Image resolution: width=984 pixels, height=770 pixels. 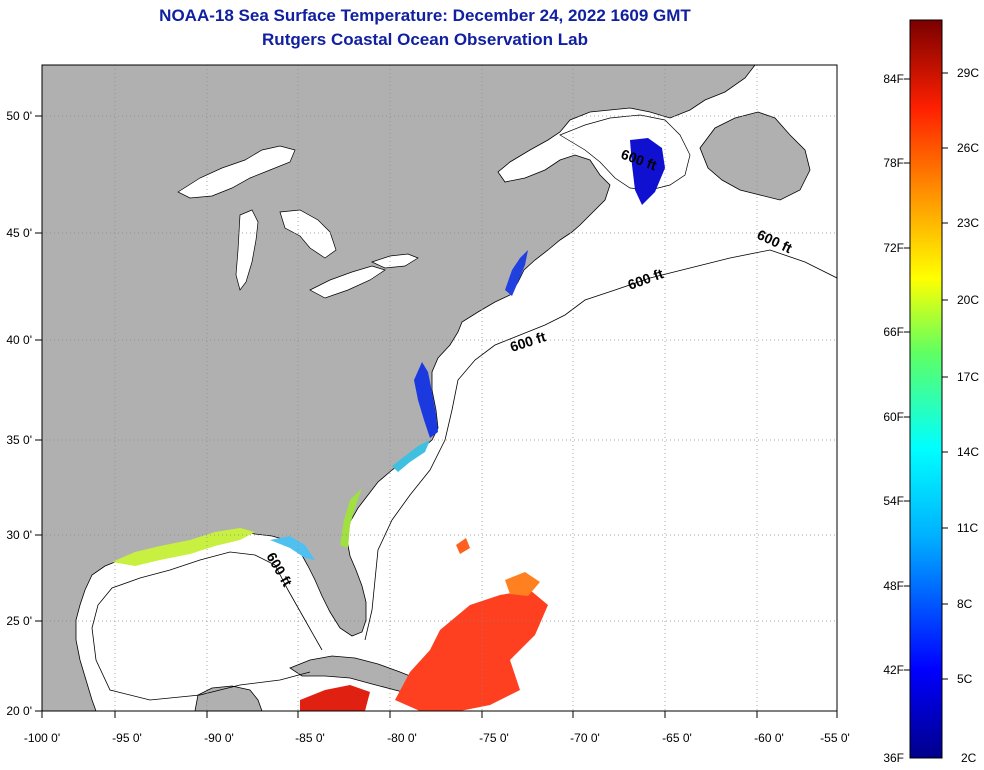 I want to click on colorbar-f-label: 78F, so click(x=893, y=163).